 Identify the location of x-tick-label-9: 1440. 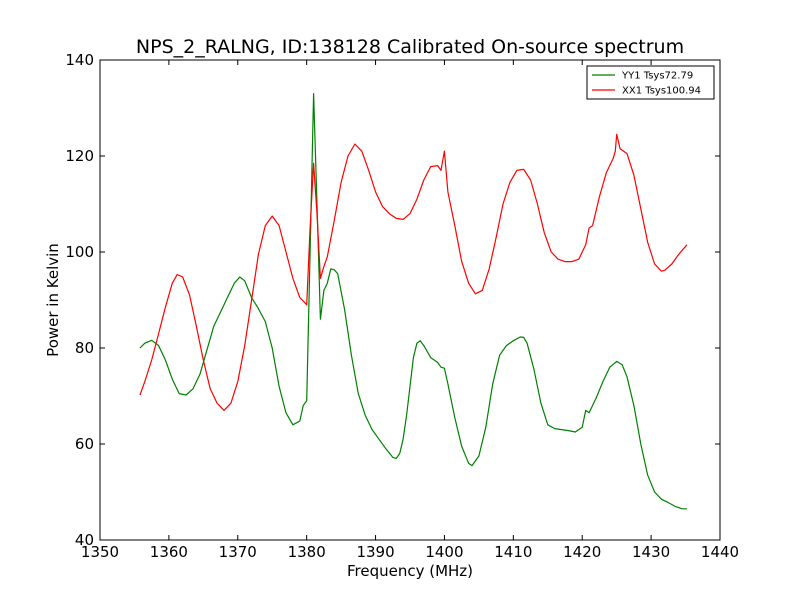
(720, 552).